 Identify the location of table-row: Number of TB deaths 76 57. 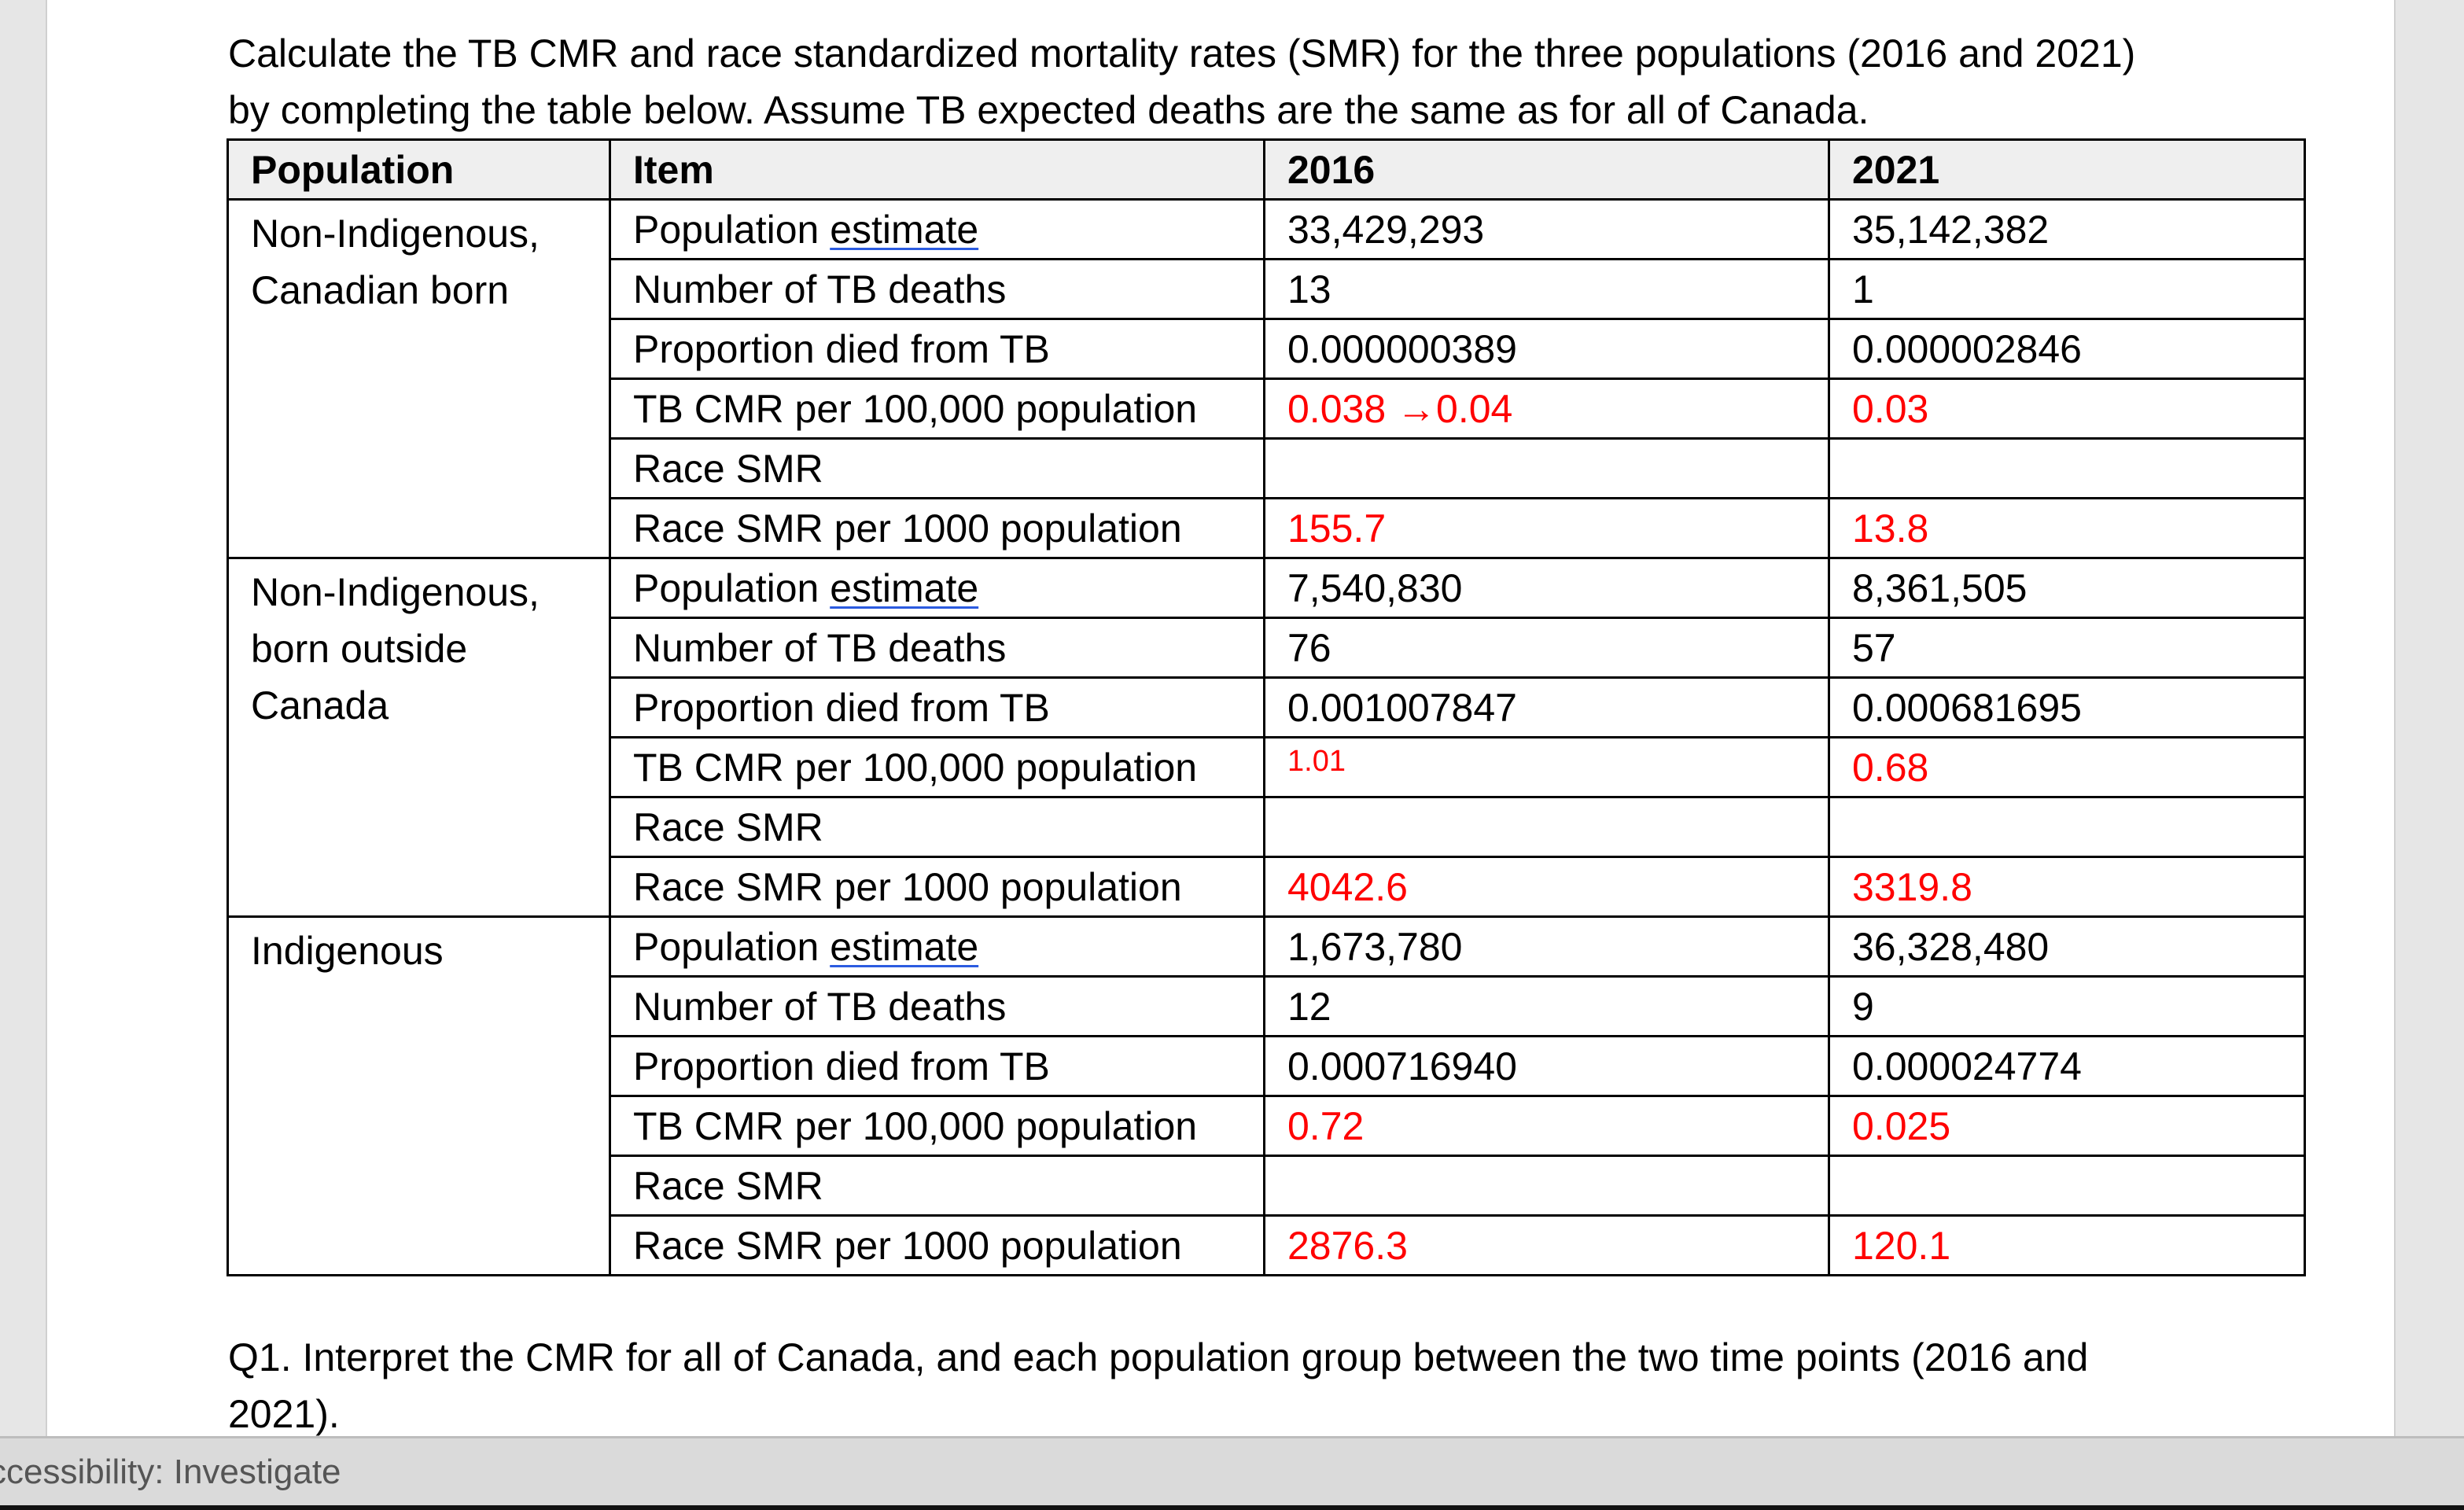
(1267, 648).